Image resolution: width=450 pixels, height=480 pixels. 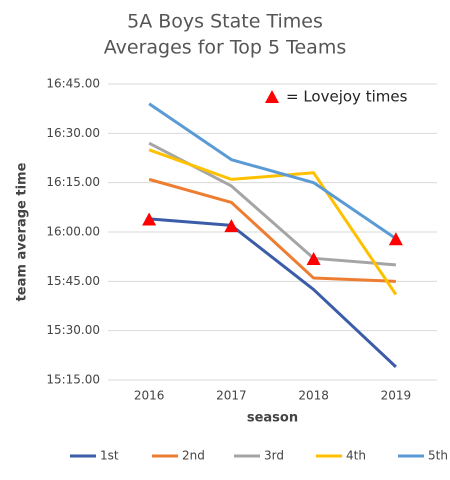 What do you see at coordinates (73, 182) in the screenshot?
I see `y-tick-label: 16:15.00` at bounding box center [73, 182].